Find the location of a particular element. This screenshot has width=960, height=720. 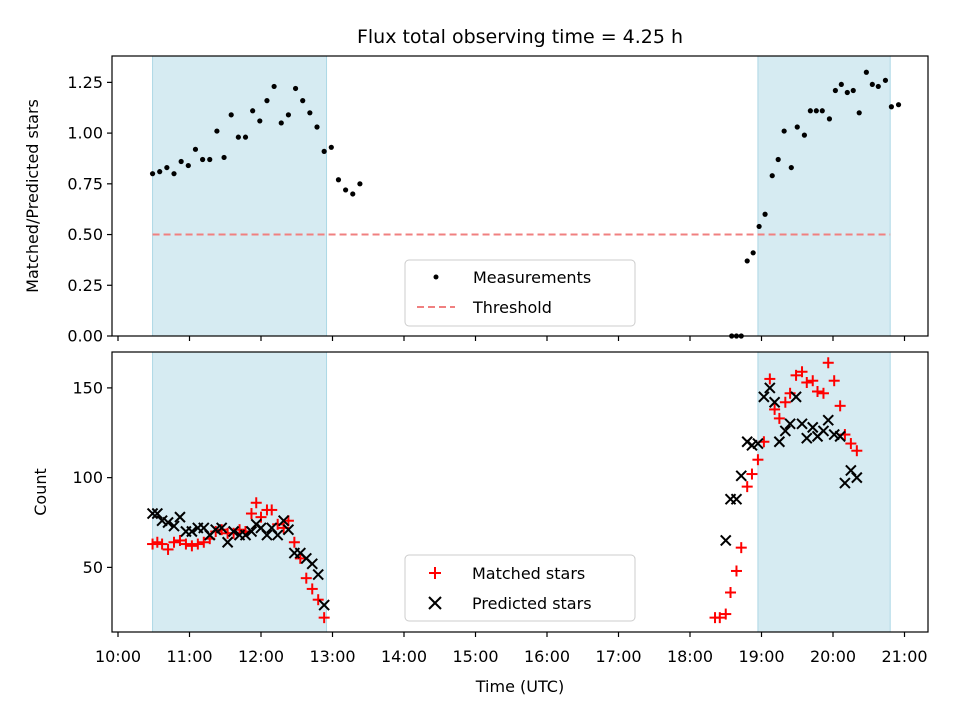

top-legend-box is located at coordinates (520, 293).